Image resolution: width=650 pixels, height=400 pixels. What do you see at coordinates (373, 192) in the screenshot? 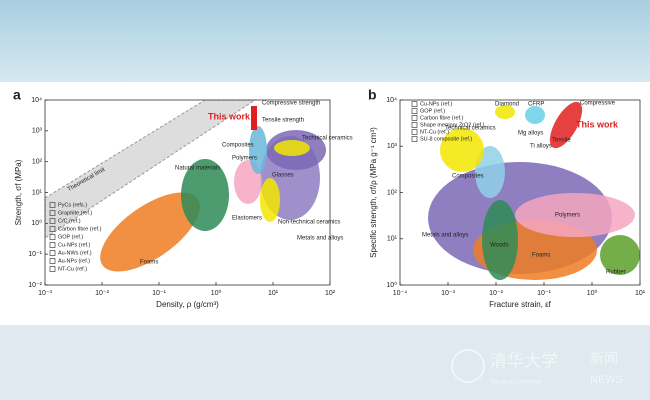
I see `y-axis-label: Specific strength, σf/ρ (MPa g⁻¹ cm³)` at bounding box center [373, 192].